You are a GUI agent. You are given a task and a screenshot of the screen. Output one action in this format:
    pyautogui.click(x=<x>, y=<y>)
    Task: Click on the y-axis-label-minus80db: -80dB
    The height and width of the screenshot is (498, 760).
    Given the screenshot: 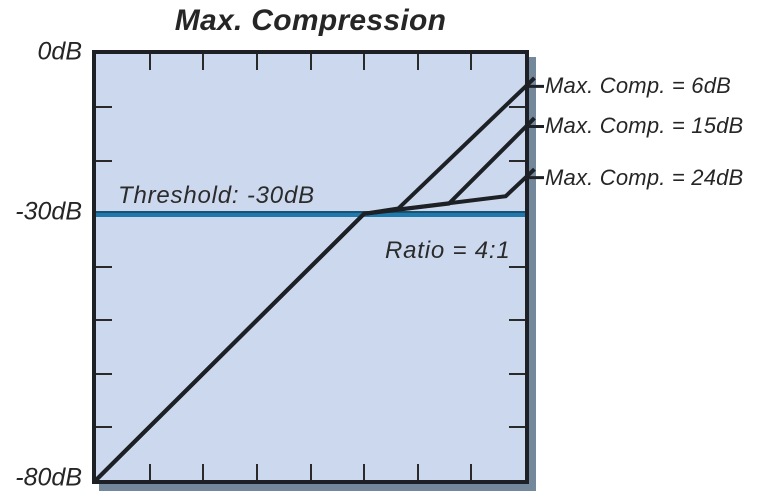 What is the action you would take?
    pyautogui.click(x=48, y=477)
    